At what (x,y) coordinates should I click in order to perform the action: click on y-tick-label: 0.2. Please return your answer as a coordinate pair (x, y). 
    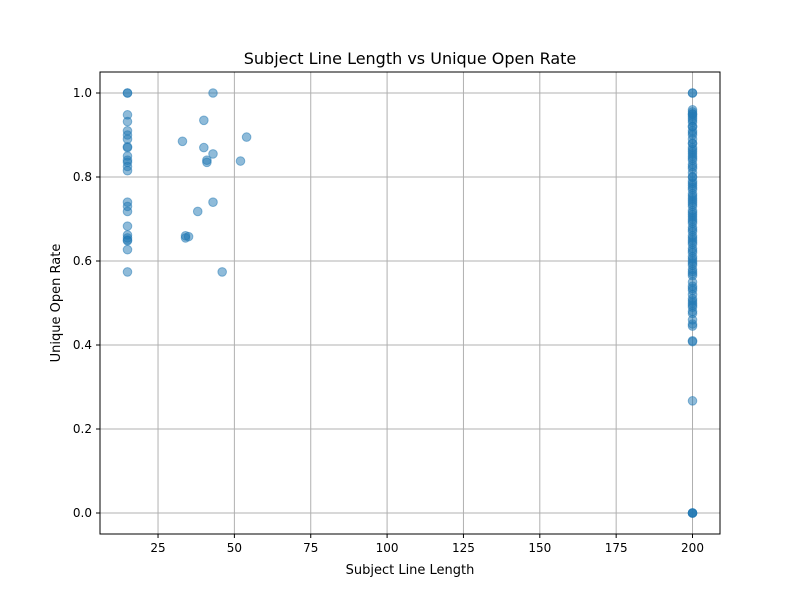
    Looking at the image, I should click on (82, 429).